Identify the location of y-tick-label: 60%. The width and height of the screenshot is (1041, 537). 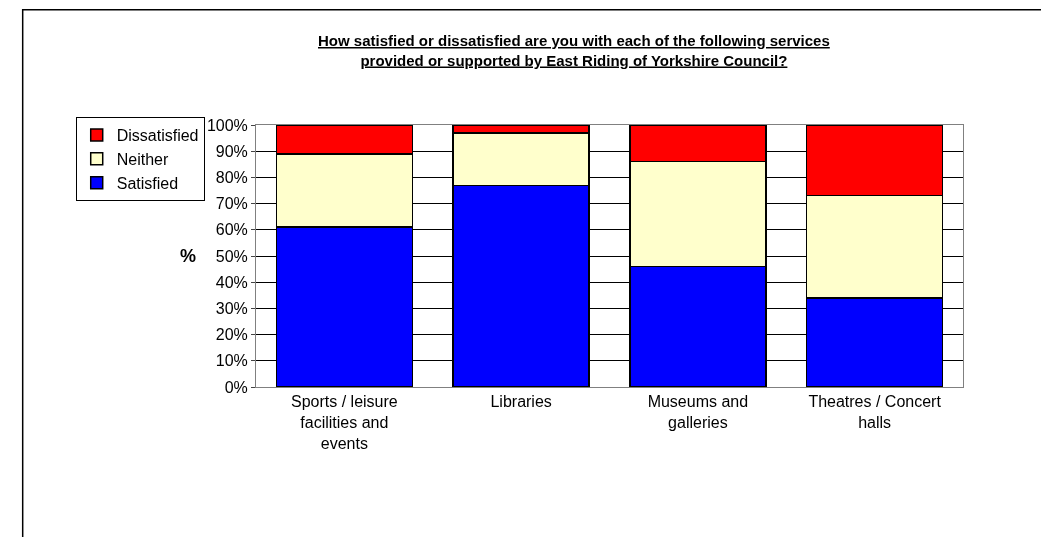
(231, 230).